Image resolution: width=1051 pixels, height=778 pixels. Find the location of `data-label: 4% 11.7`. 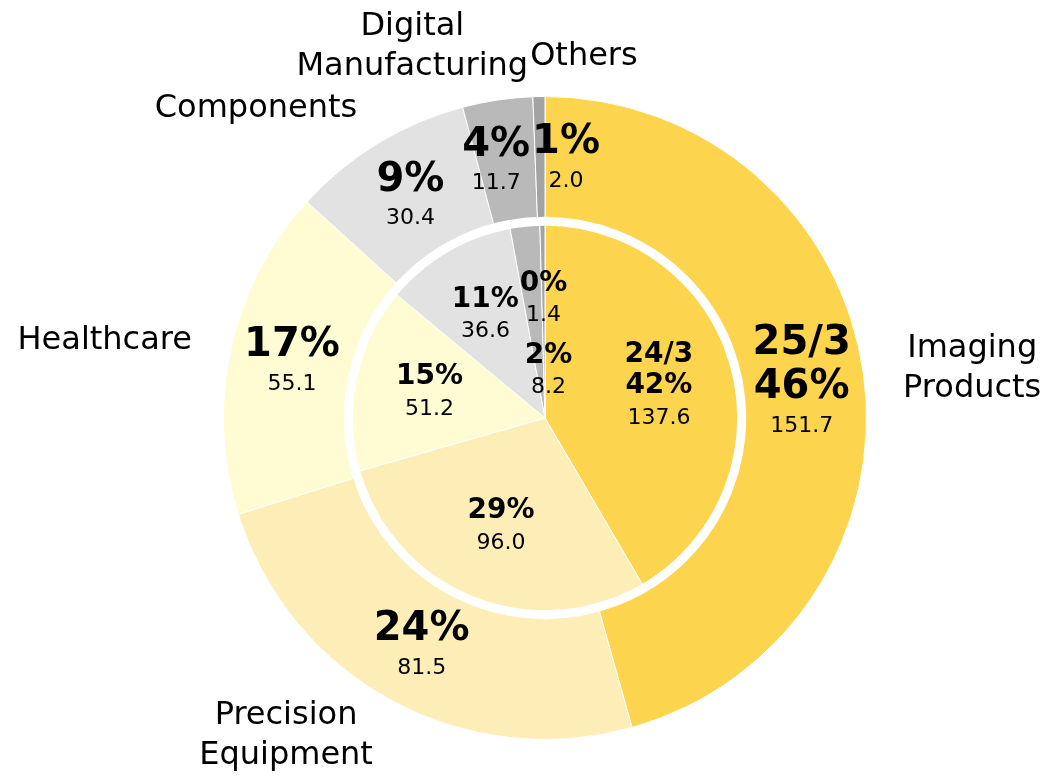

data-label: 4% 11.7 is located at coordinates (496, 156).